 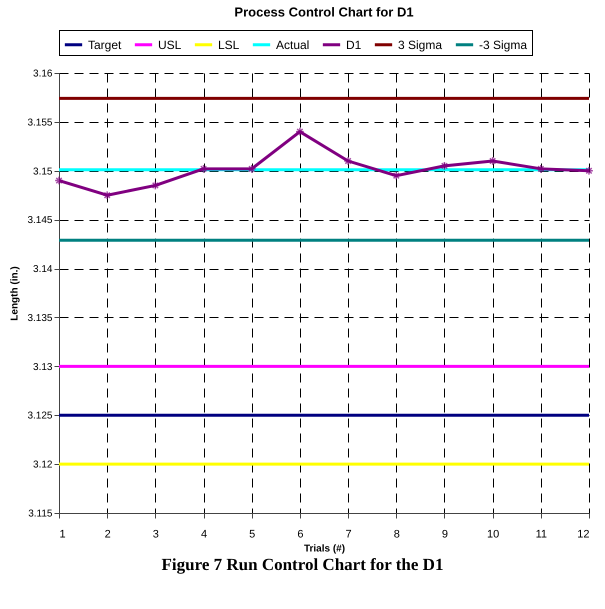 I want to click on y-tick-label: 3.13, so click(x=43, y=367).